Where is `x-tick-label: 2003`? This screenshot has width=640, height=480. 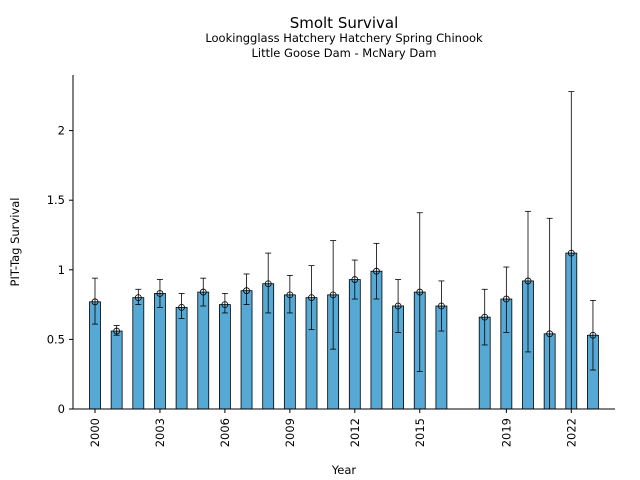 x-tick-label: 2003 is located at coordinates (160, 432).